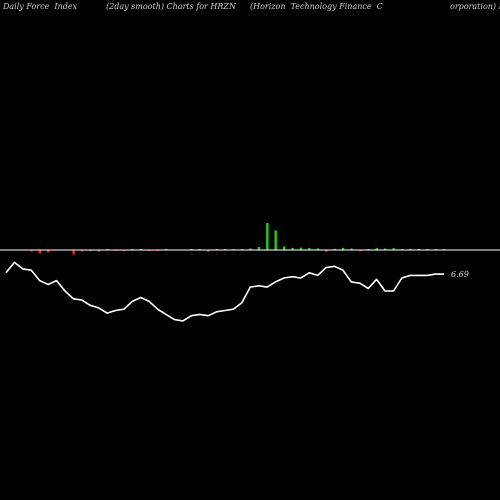 The width and height of the screenshot is (500, 500). What do you see at coordinates (475, 6) in the screenshot?
I see `chart-title-part-4: orporation) M` at bounding box center [475, 6].